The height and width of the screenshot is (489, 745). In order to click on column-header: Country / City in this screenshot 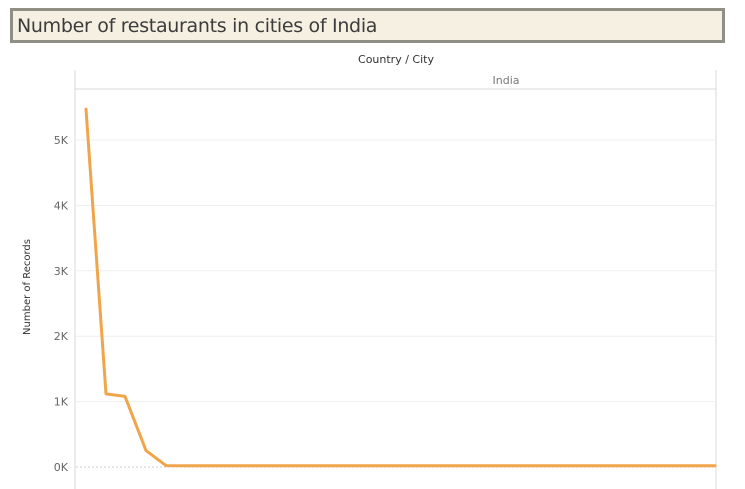, I will do `click(396, 59)`.